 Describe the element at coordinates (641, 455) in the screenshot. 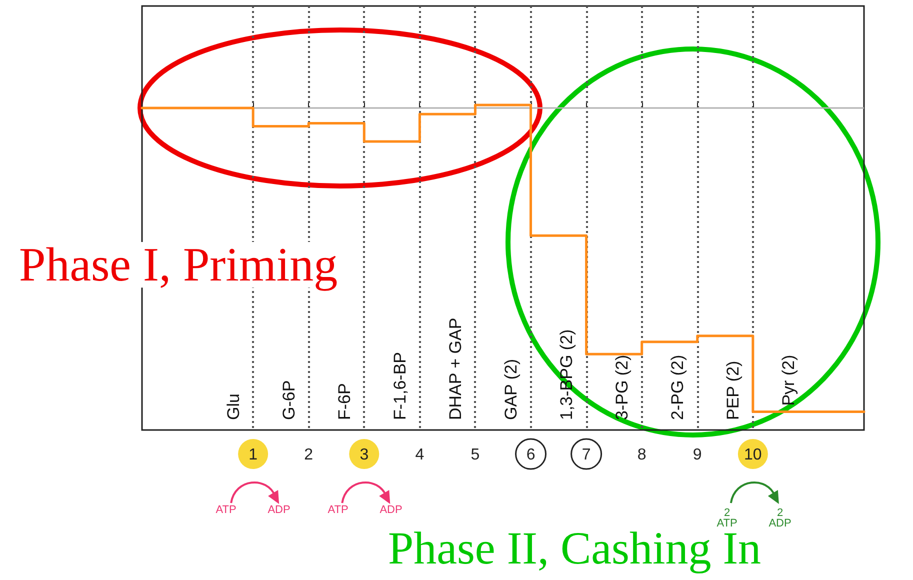

I see `x-tick-label: 8` at that location.